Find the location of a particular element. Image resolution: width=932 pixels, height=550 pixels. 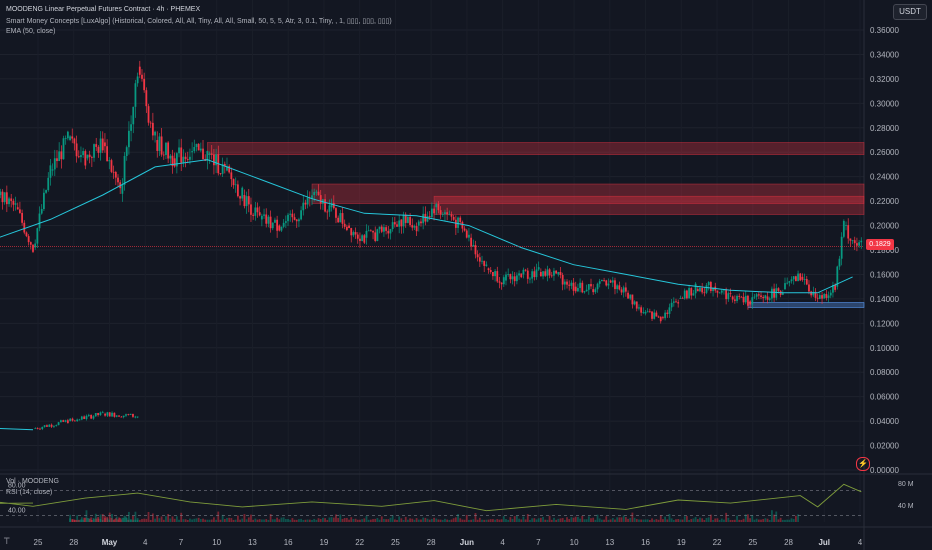

tradingview-logo: ꓔ is located at coordinates (7, 541).